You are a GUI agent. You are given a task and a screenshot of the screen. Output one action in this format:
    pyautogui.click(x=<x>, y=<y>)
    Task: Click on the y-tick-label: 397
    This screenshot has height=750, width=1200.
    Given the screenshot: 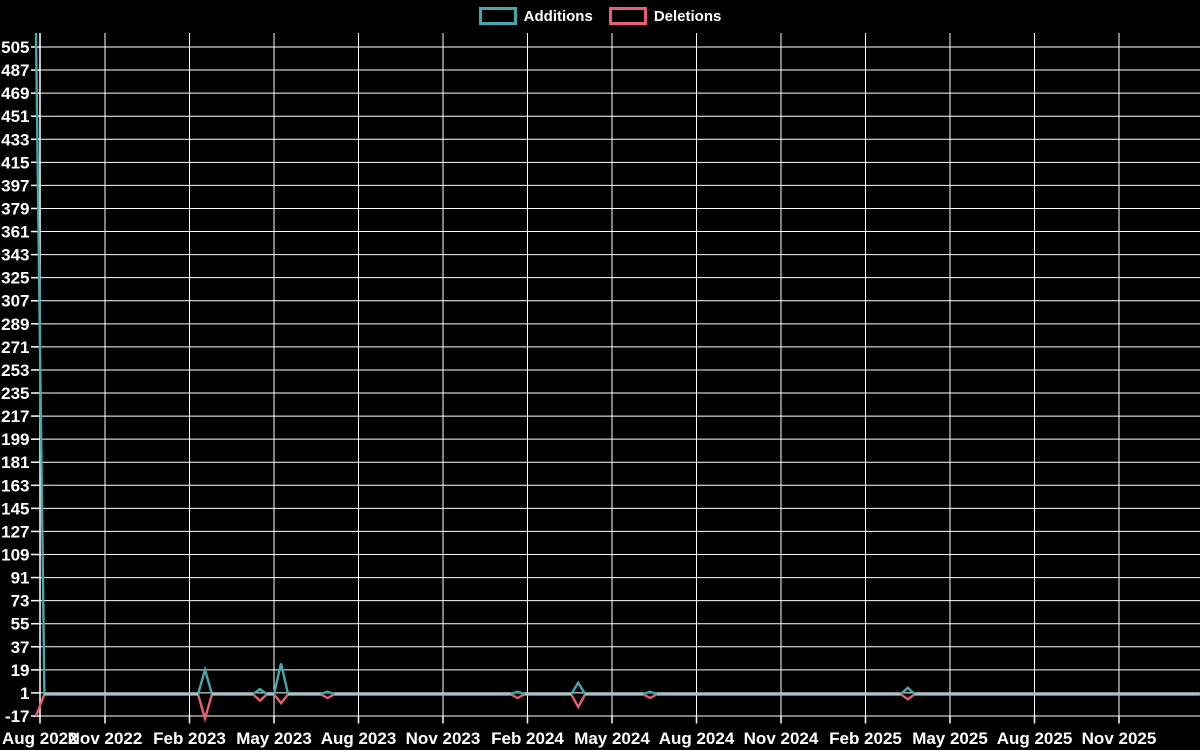 What is the action you would take?
    pyautogui.click(x=15, y=185)
    